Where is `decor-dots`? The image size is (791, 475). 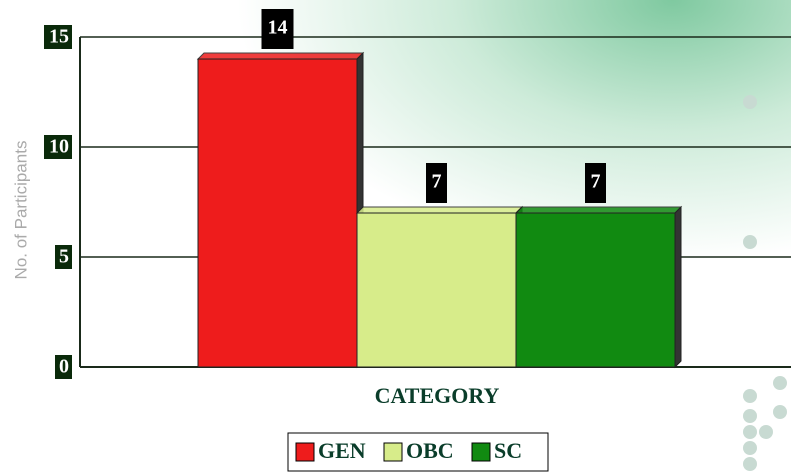
decor-dots is located at coordinates (765, 283).